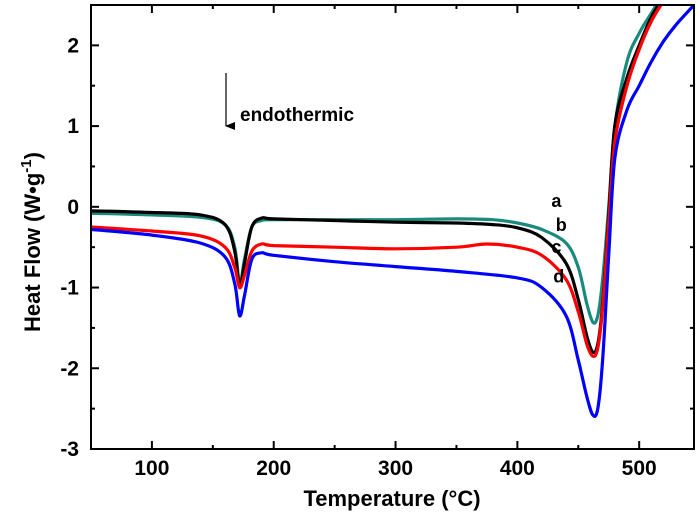 The width and height of the screenshot is (700, 518). I want to click on series-label-d: d, so click(558, 277).